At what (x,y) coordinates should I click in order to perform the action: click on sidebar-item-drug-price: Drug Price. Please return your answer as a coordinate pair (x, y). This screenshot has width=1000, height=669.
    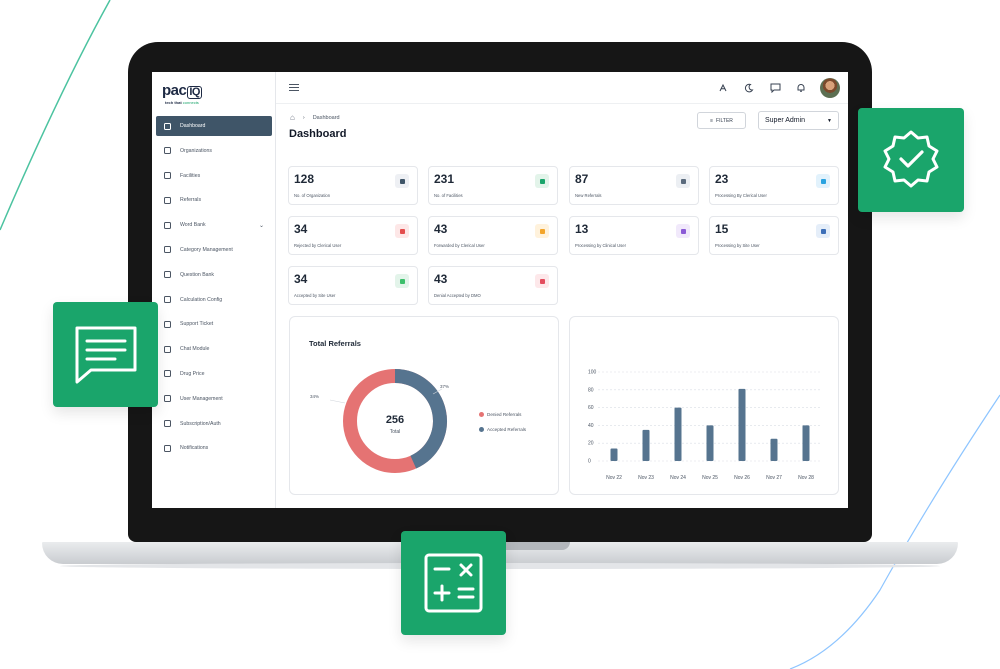
    Looking at the image, I should click on (214, 374).